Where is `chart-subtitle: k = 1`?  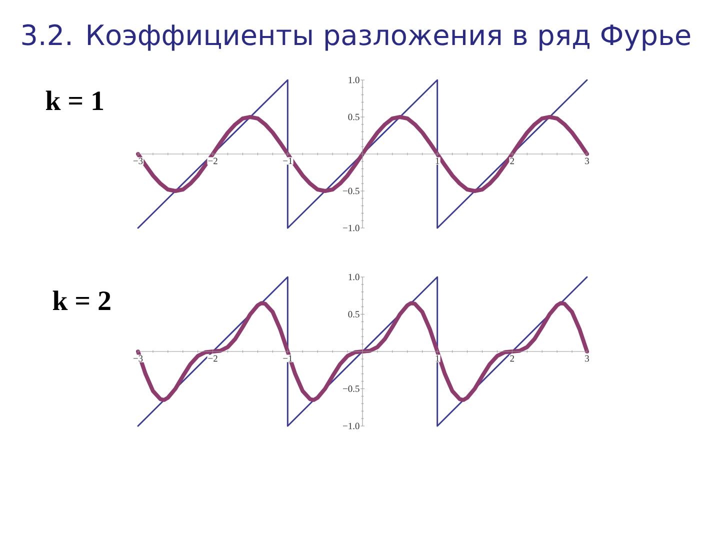
chart-subtitle: k = 1 is located at coordinates (75, 100).